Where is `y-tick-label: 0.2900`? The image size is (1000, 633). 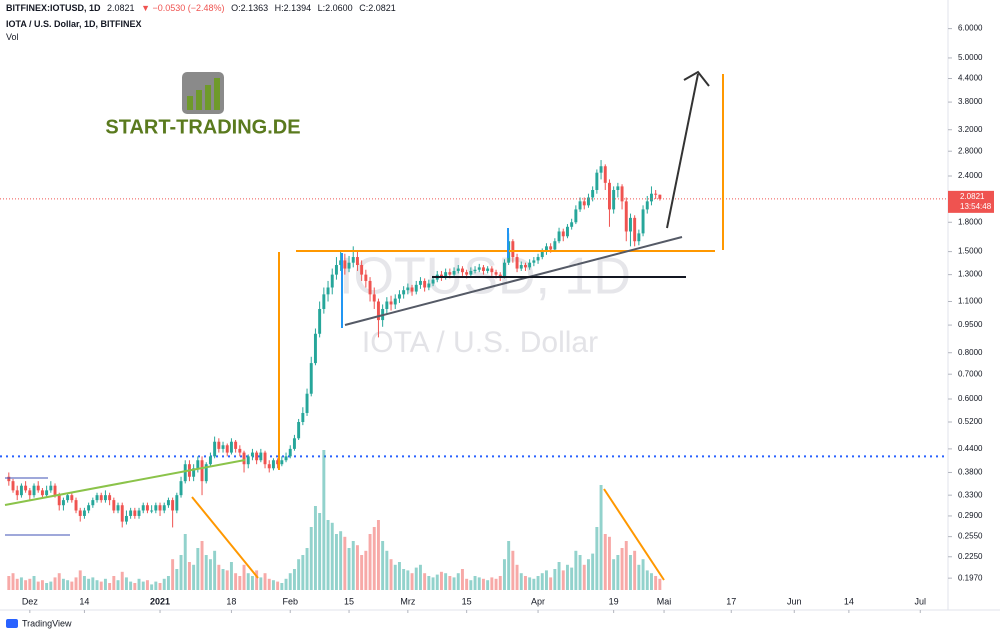 y-tick-label: 0.2900 is located at coordinates (970, 515).